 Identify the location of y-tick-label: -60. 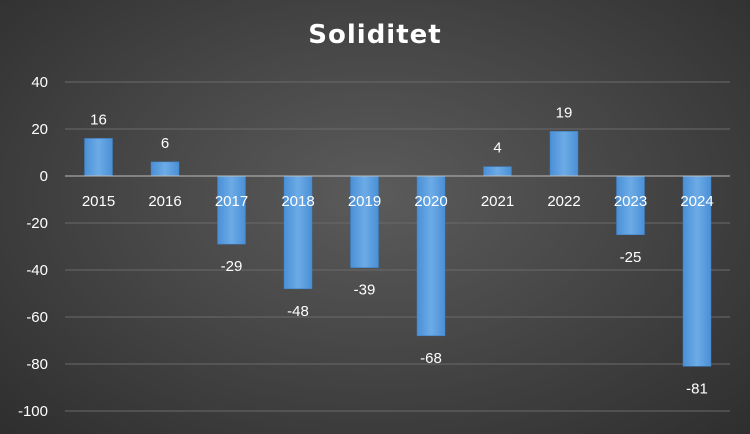
(37, 317).